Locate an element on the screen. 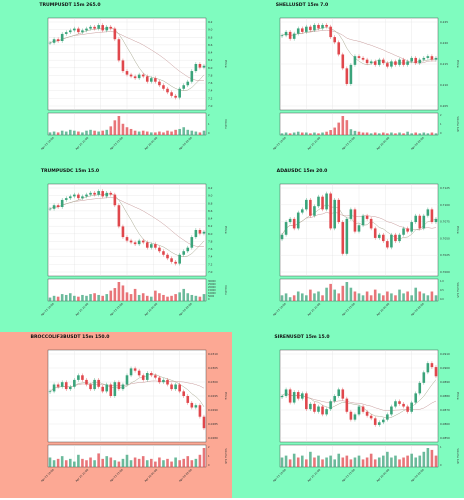 Image resolution: width=464 pixels, height=500 pixels. x-tick-label: Apr 26 03:00 is located at coordinates (185, 475).